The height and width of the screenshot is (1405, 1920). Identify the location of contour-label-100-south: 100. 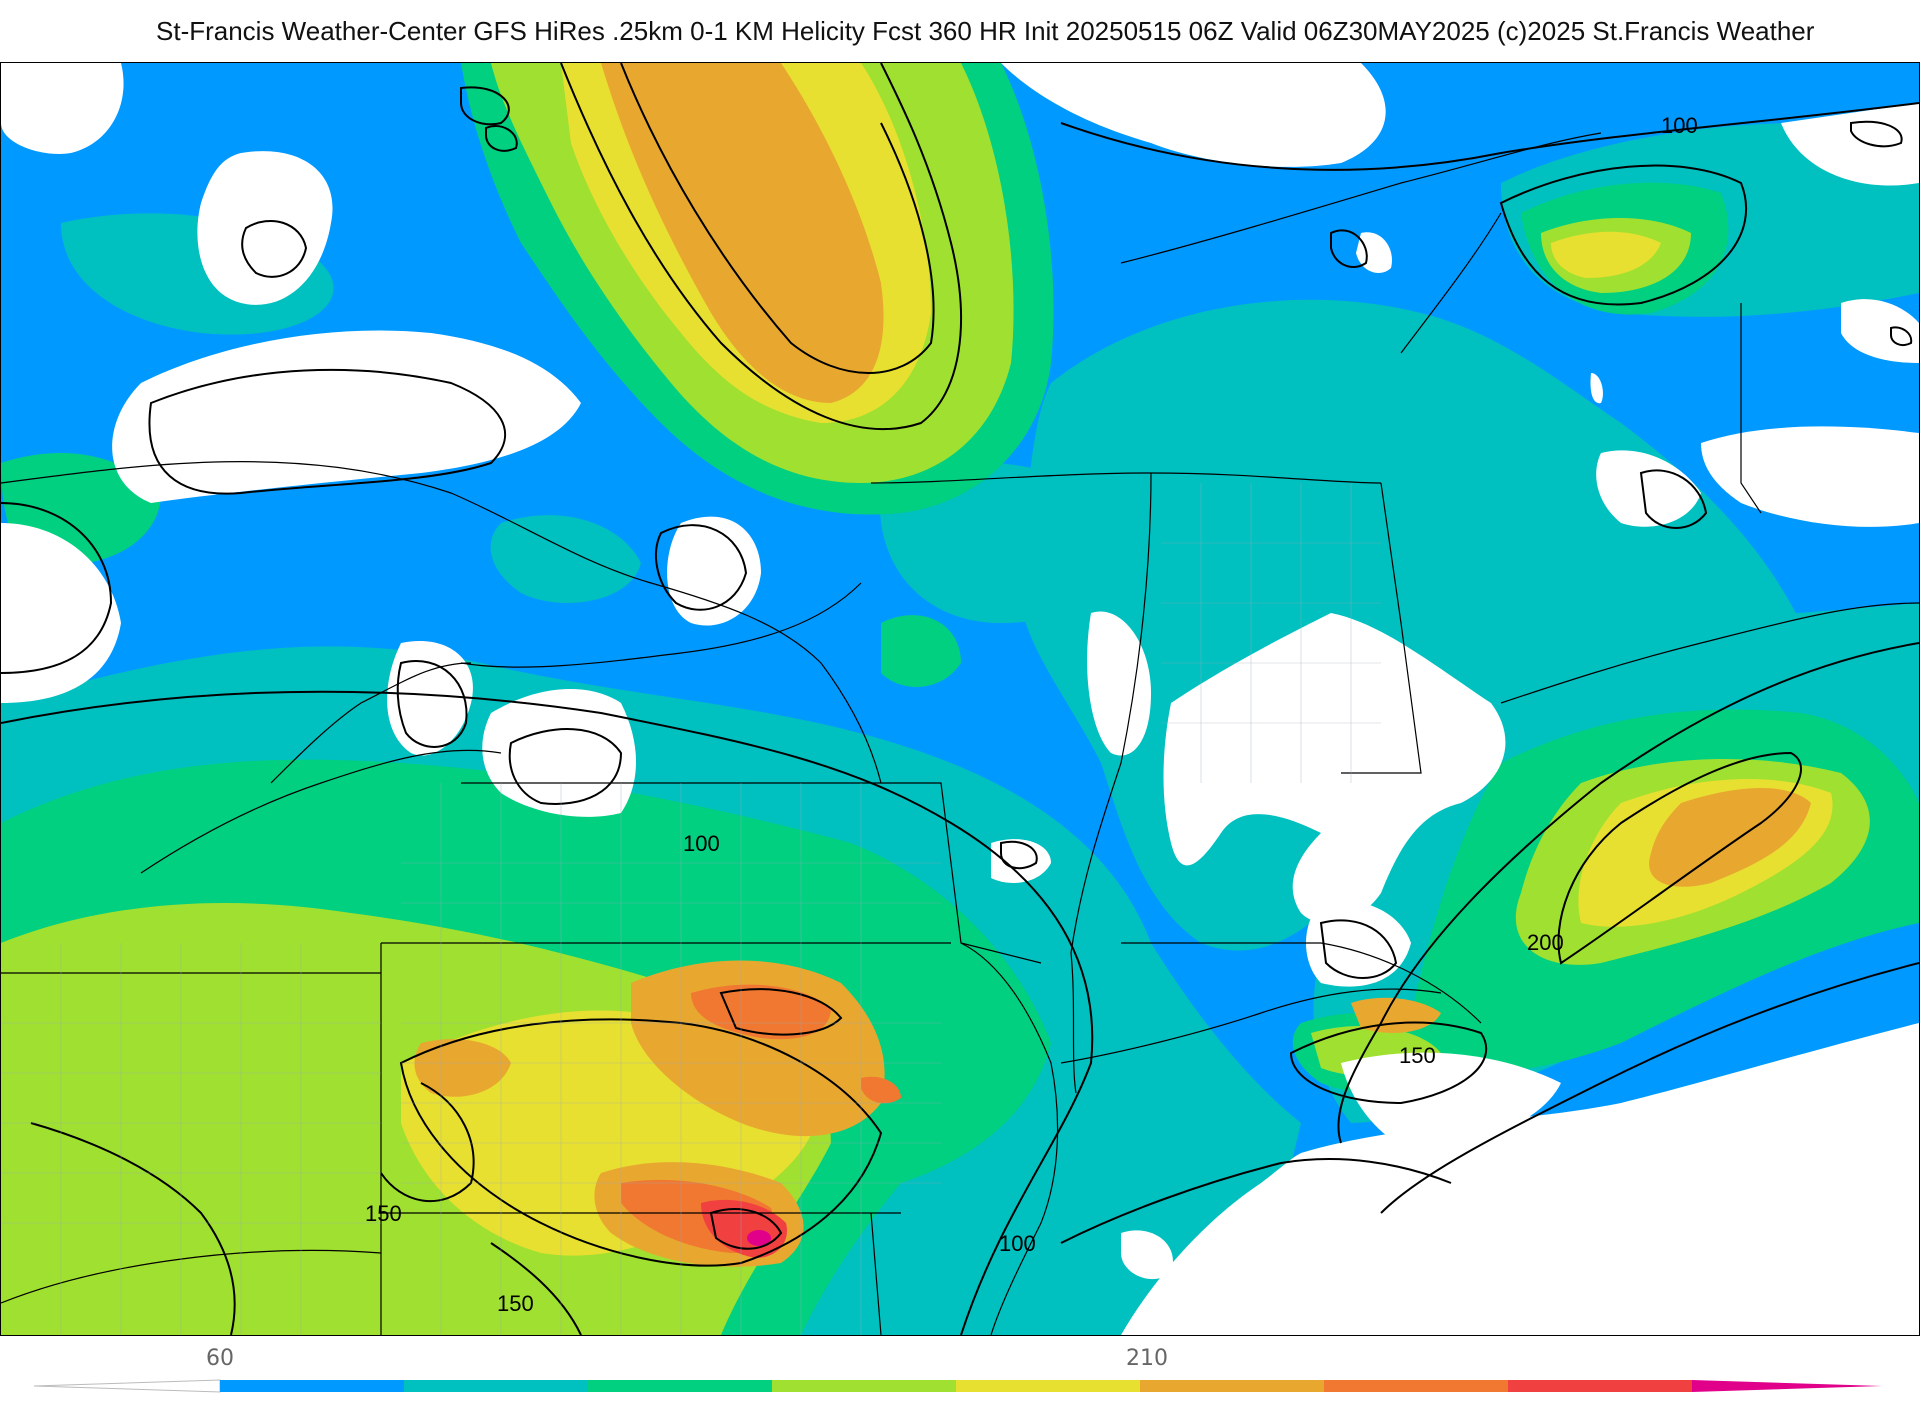
(1017, 1243).